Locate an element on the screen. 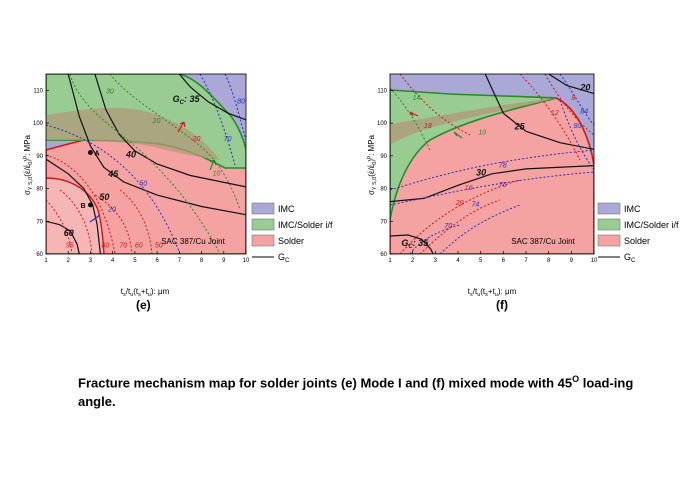  dotted-label: 76 is located at coordinates (503, 185).